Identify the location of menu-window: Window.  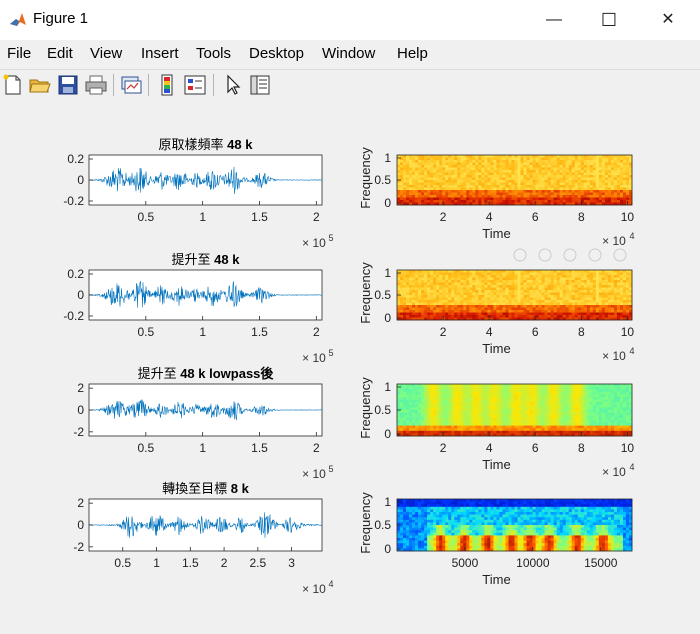
(348, 53).